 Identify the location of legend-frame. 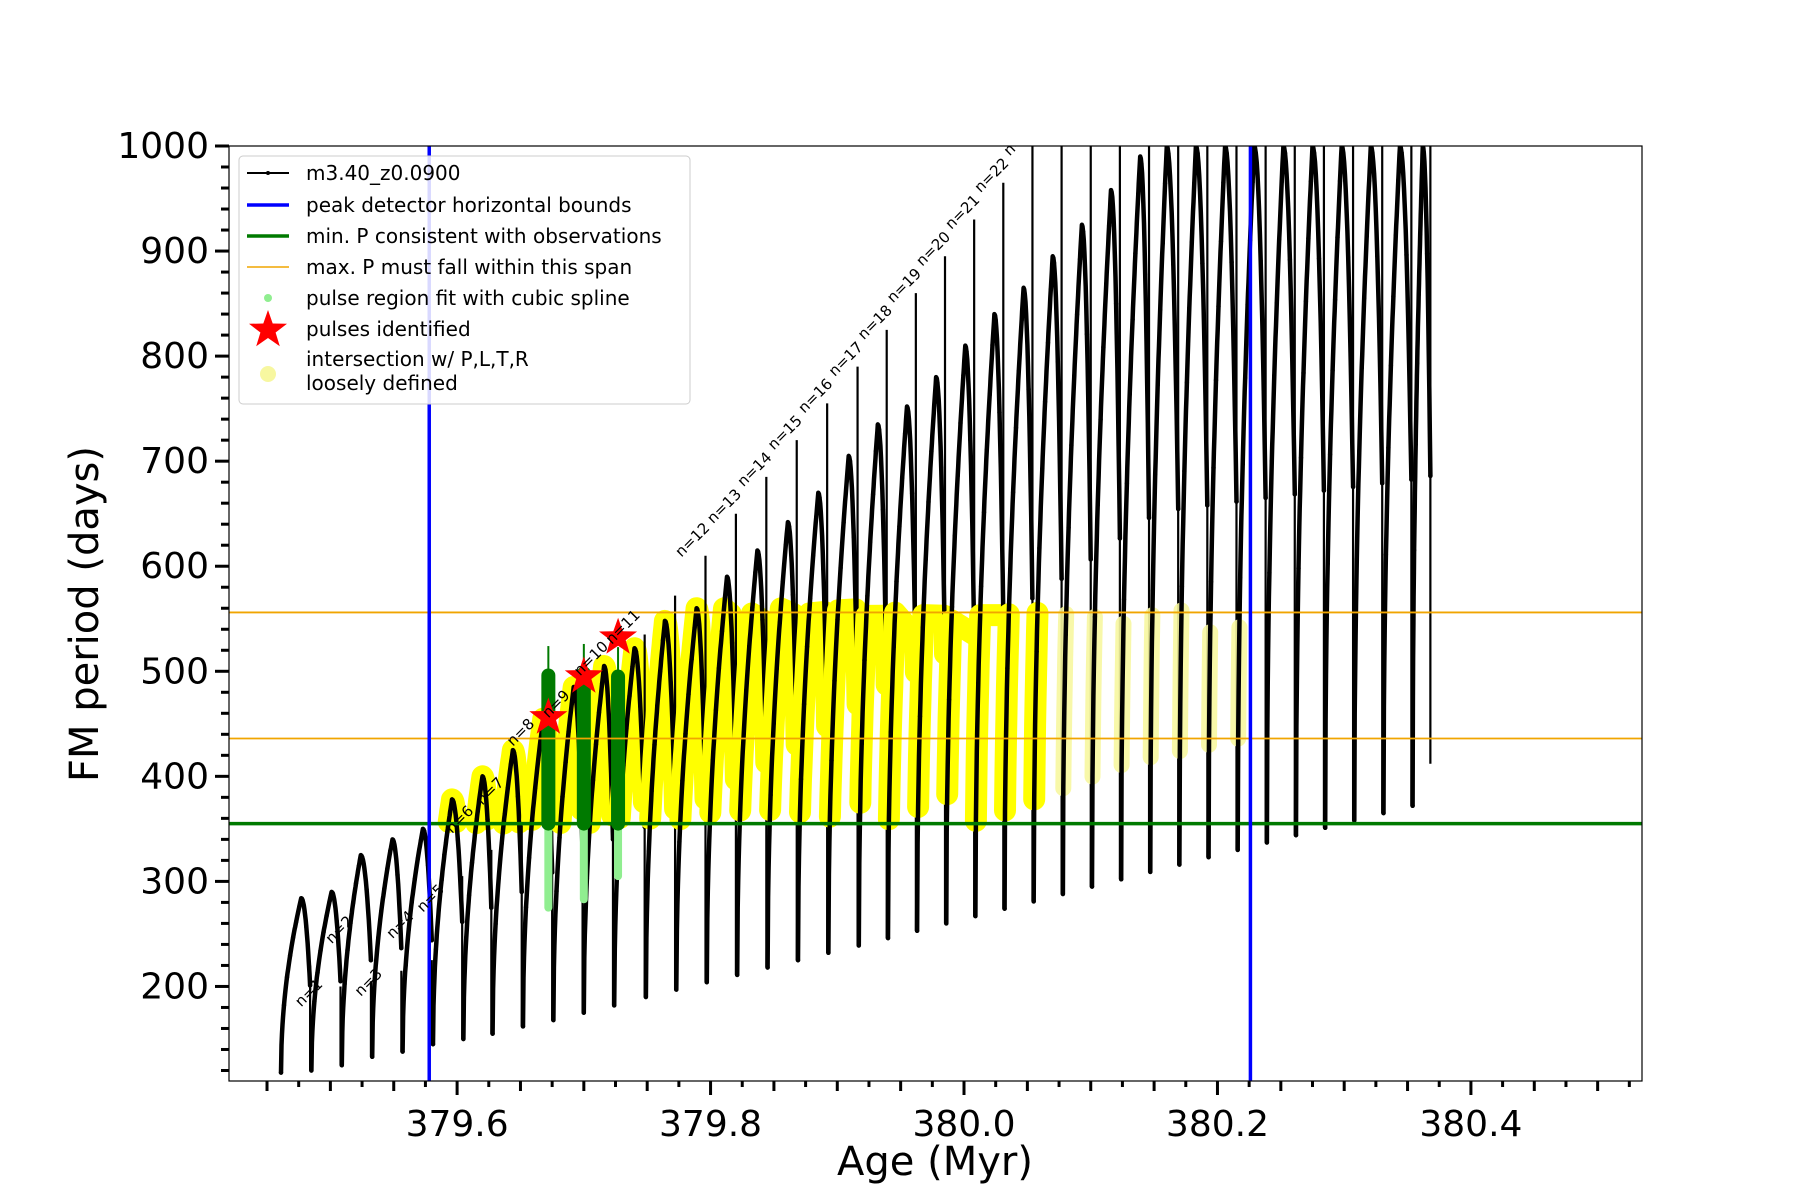
(464, 280).